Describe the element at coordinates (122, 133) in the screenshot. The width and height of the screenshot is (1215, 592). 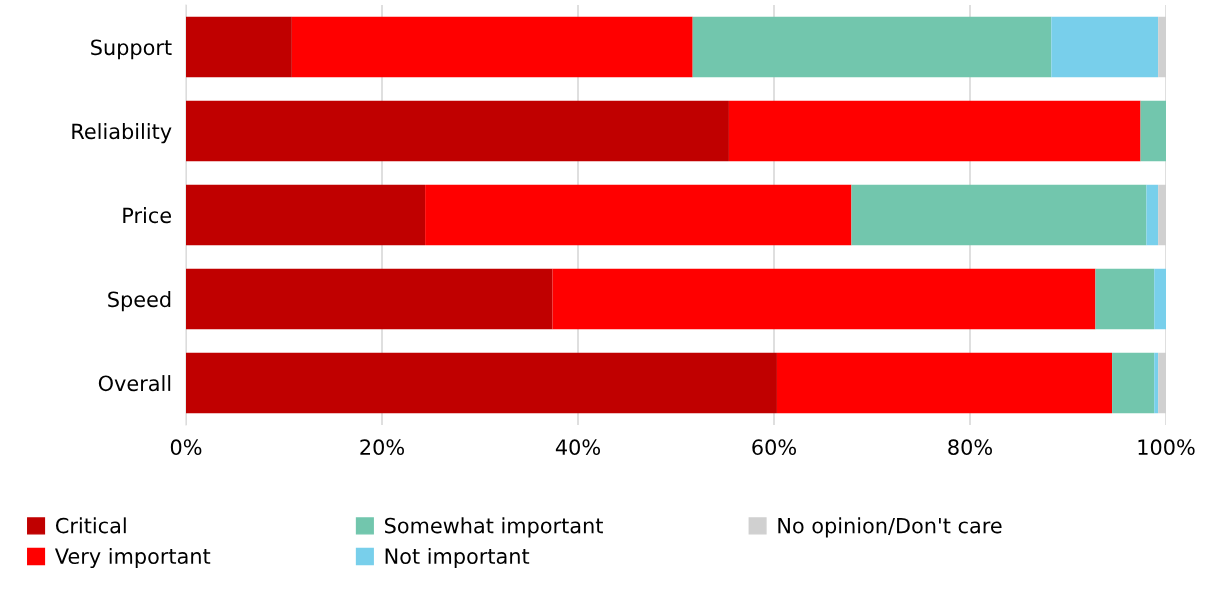
I see `y-tick-label: Reliability` at that location.